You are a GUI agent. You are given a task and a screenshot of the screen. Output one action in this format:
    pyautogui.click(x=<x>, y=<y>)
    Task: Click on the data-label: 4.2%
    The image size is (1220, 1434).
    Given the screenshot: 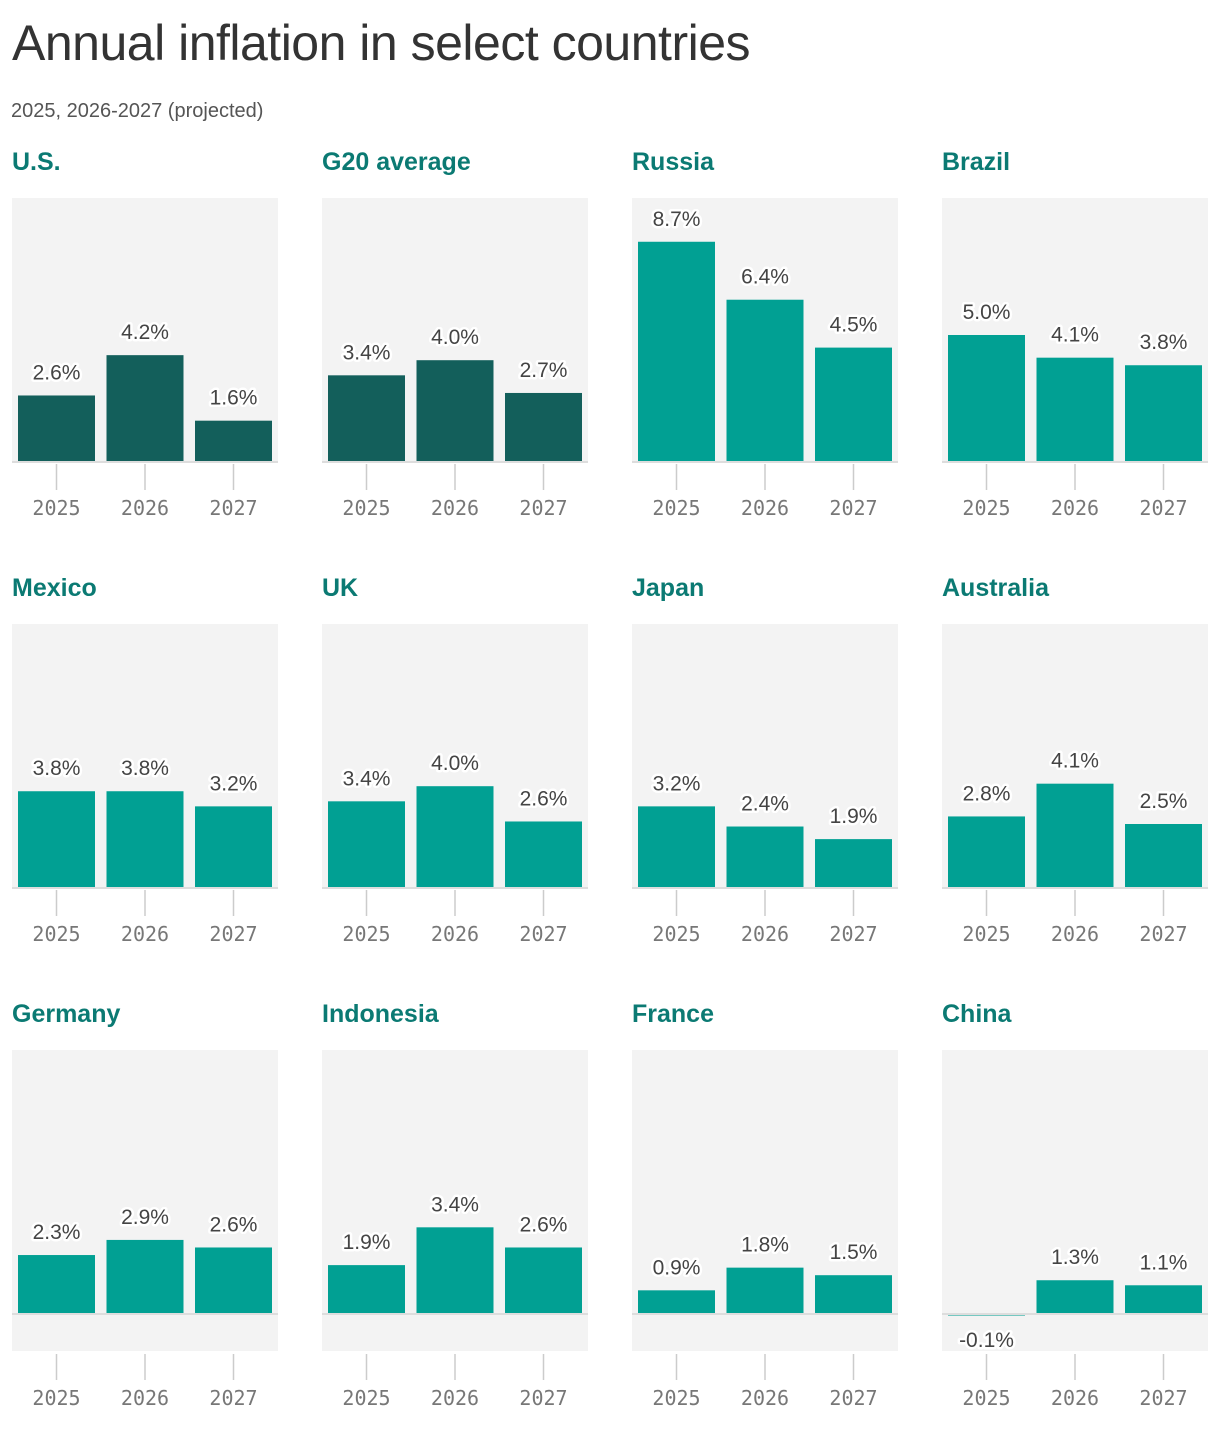 What is the action you would take?
    pyautogui.click(x=145, y=332)
    